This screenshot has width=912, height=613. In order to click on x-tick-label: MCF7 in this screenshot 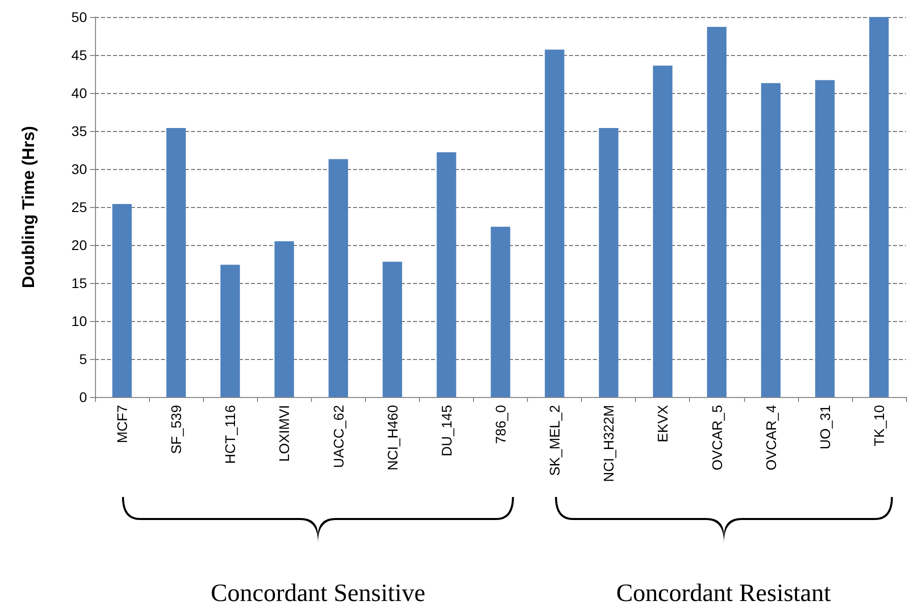, I will do `click(122, 424)`.